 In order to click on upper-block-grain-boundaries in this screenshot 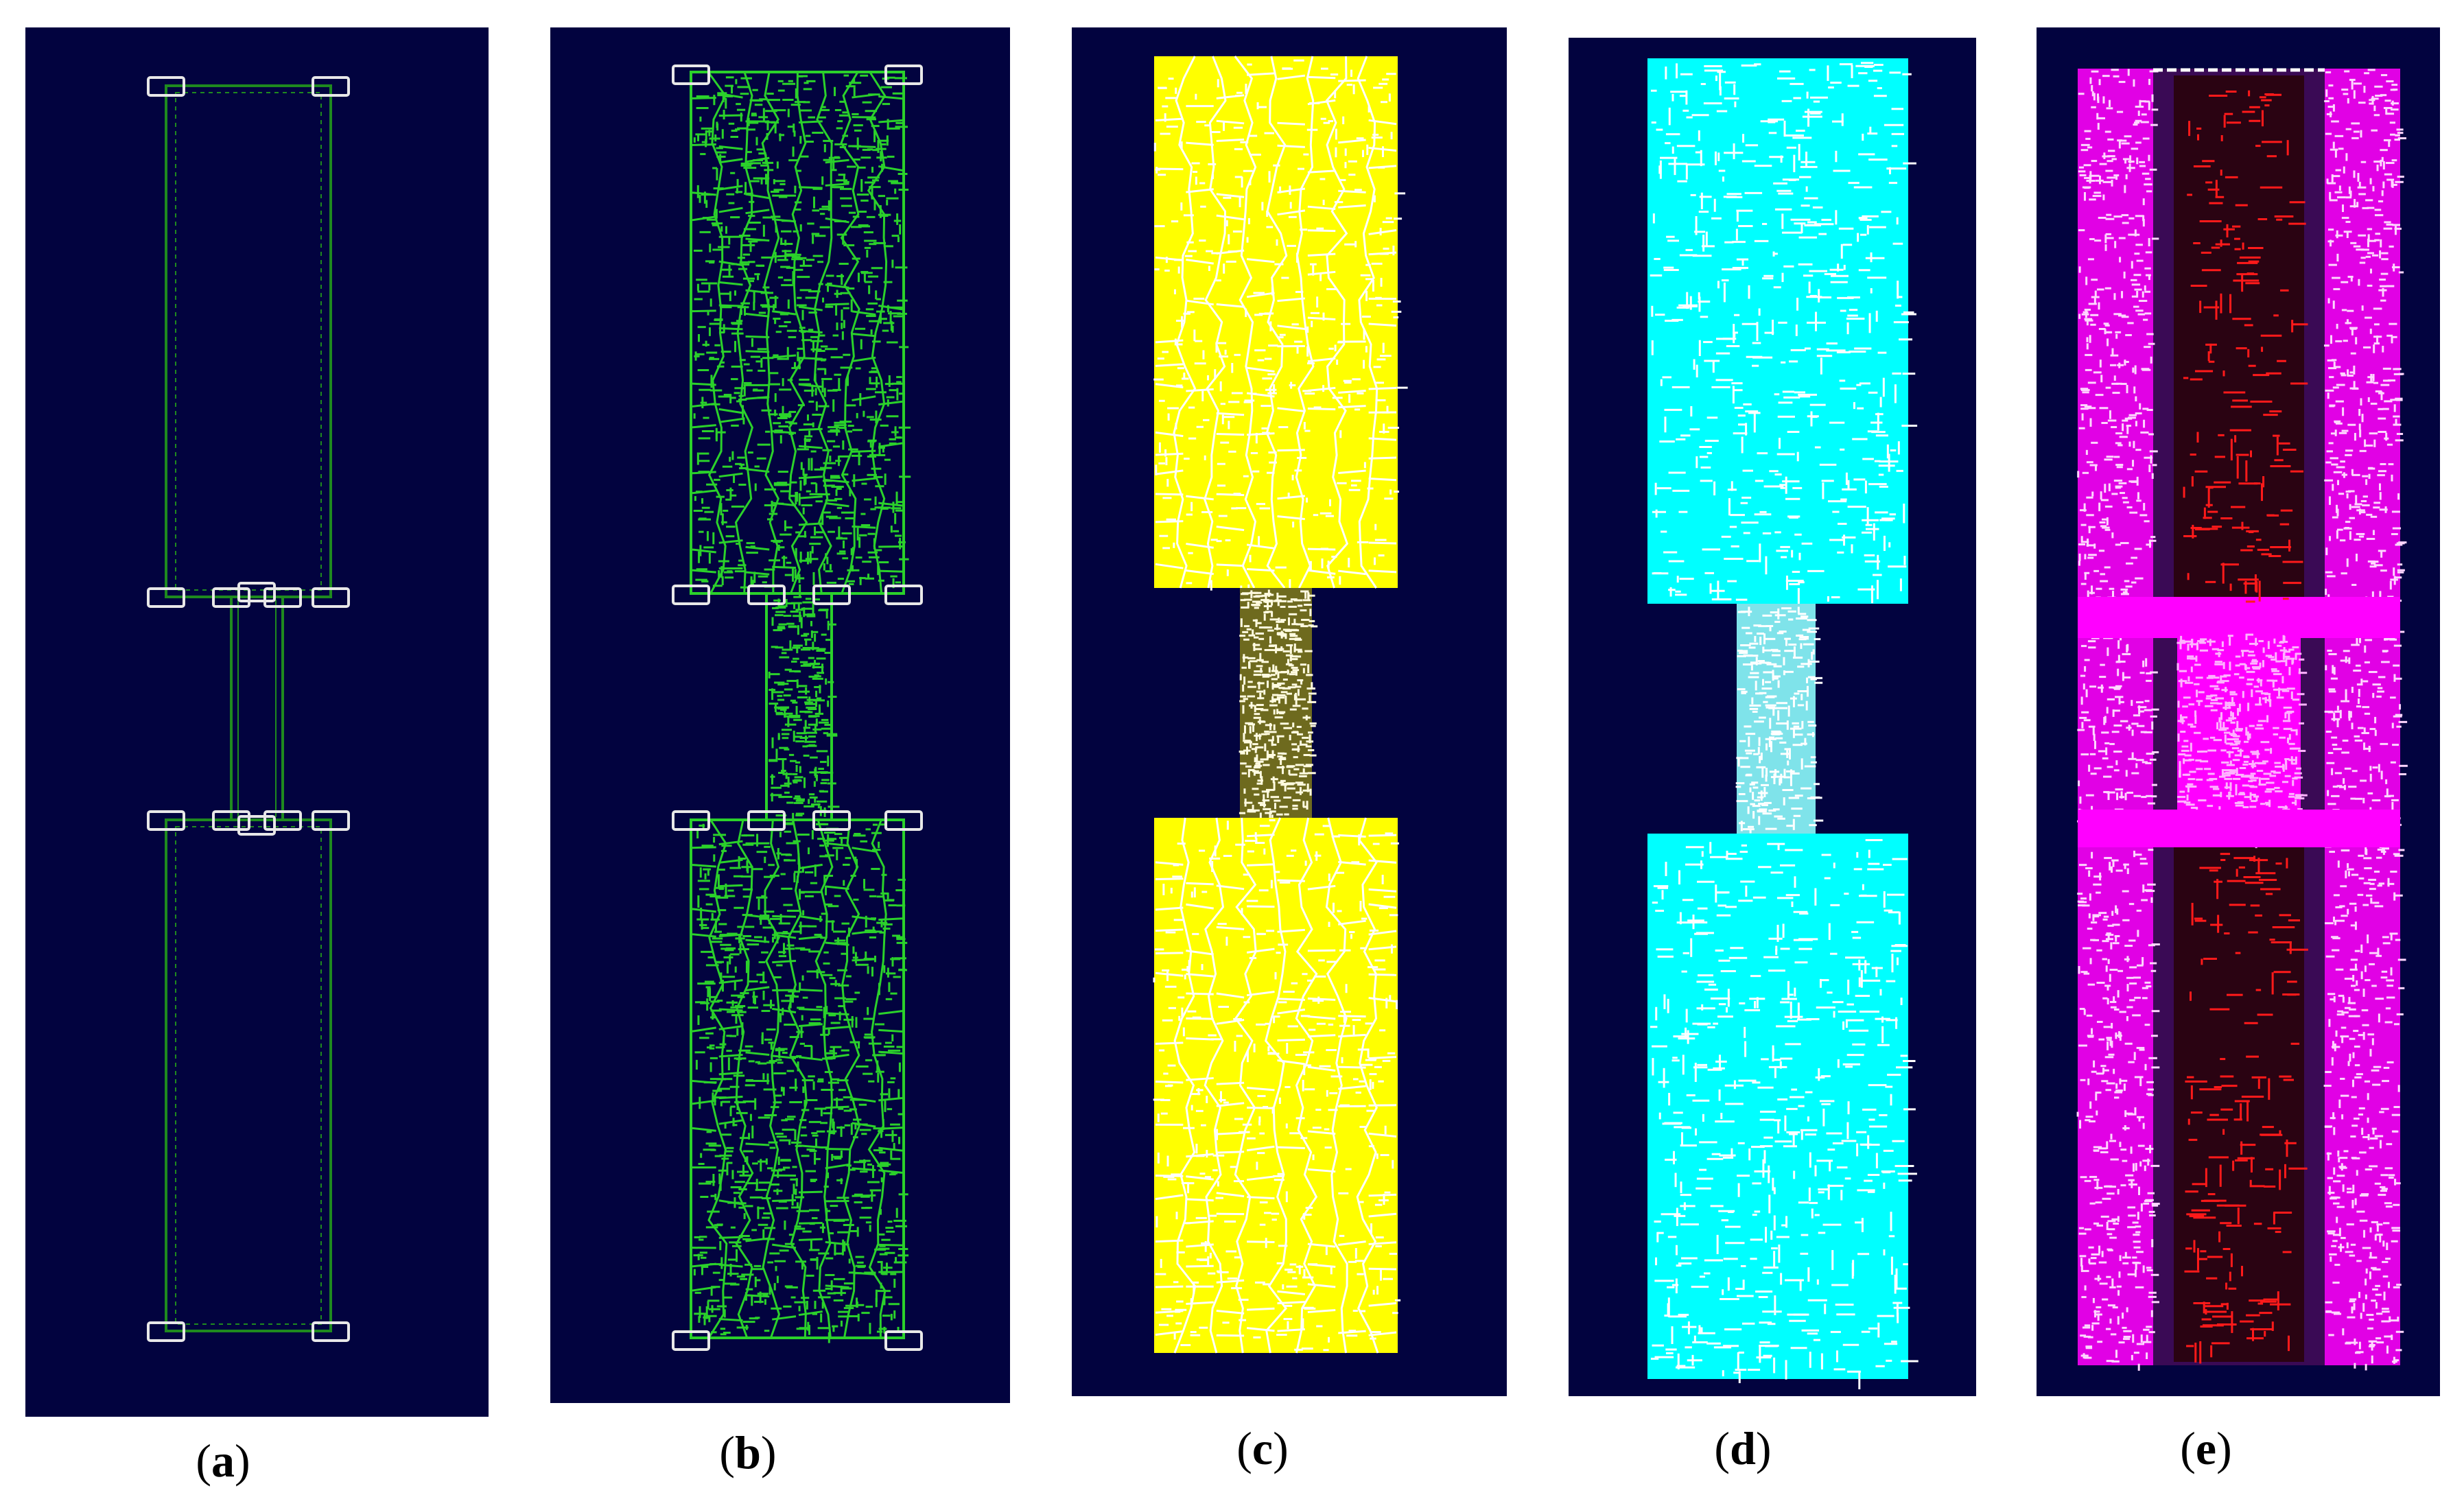, I will do `click(1276, 322)`.